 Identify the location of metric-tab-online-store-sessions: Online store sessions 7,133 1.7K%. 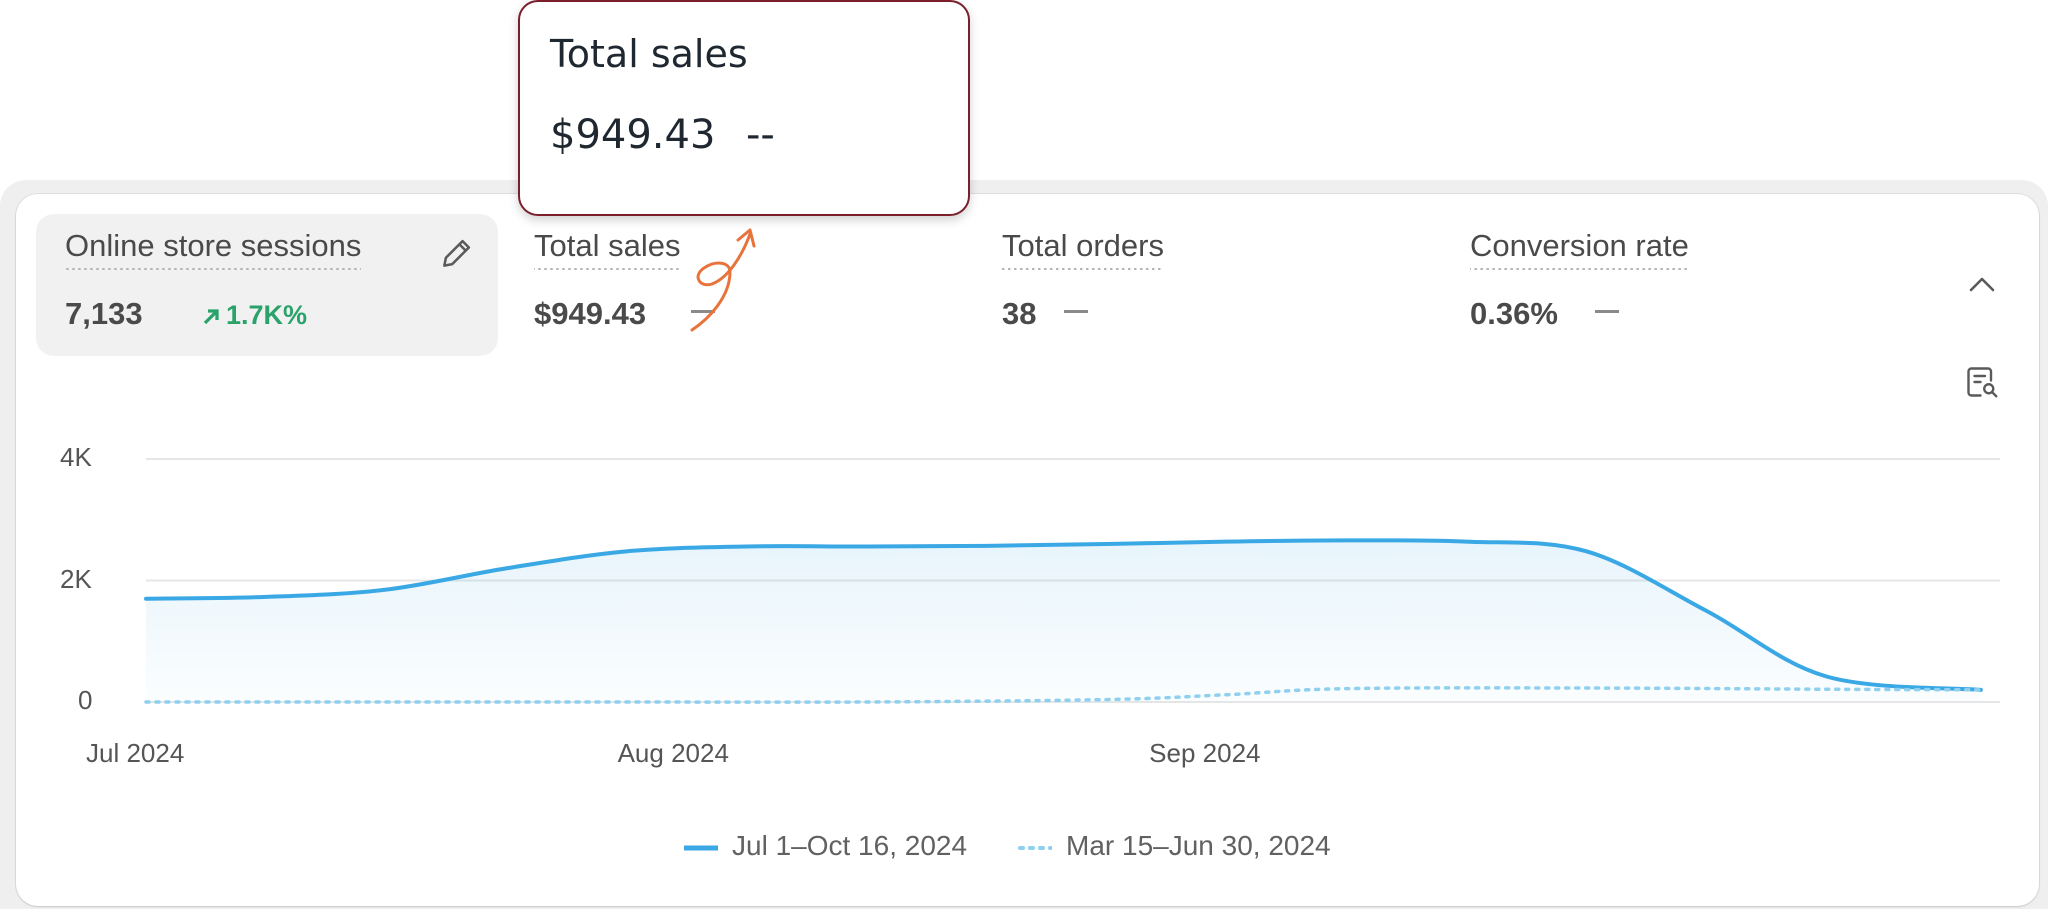
(267, 285).